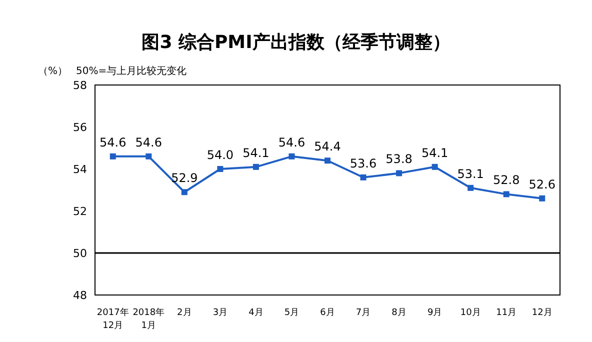 The height and width of the screenshot is (342, 592). I want to click on x-tick-label: 12月, so click(542, 313).